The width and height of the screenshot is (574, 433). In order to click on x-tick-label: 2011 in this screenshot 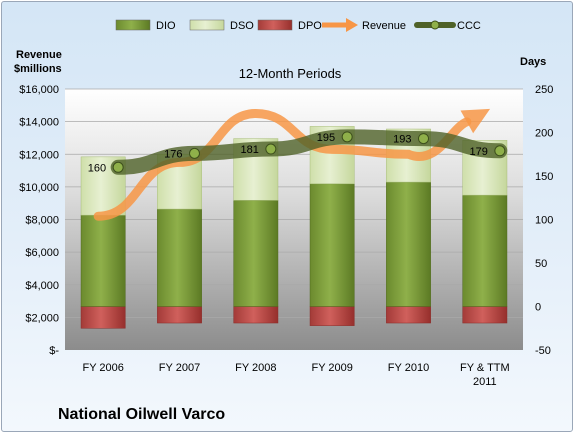, I will do `click(485, 382)`.